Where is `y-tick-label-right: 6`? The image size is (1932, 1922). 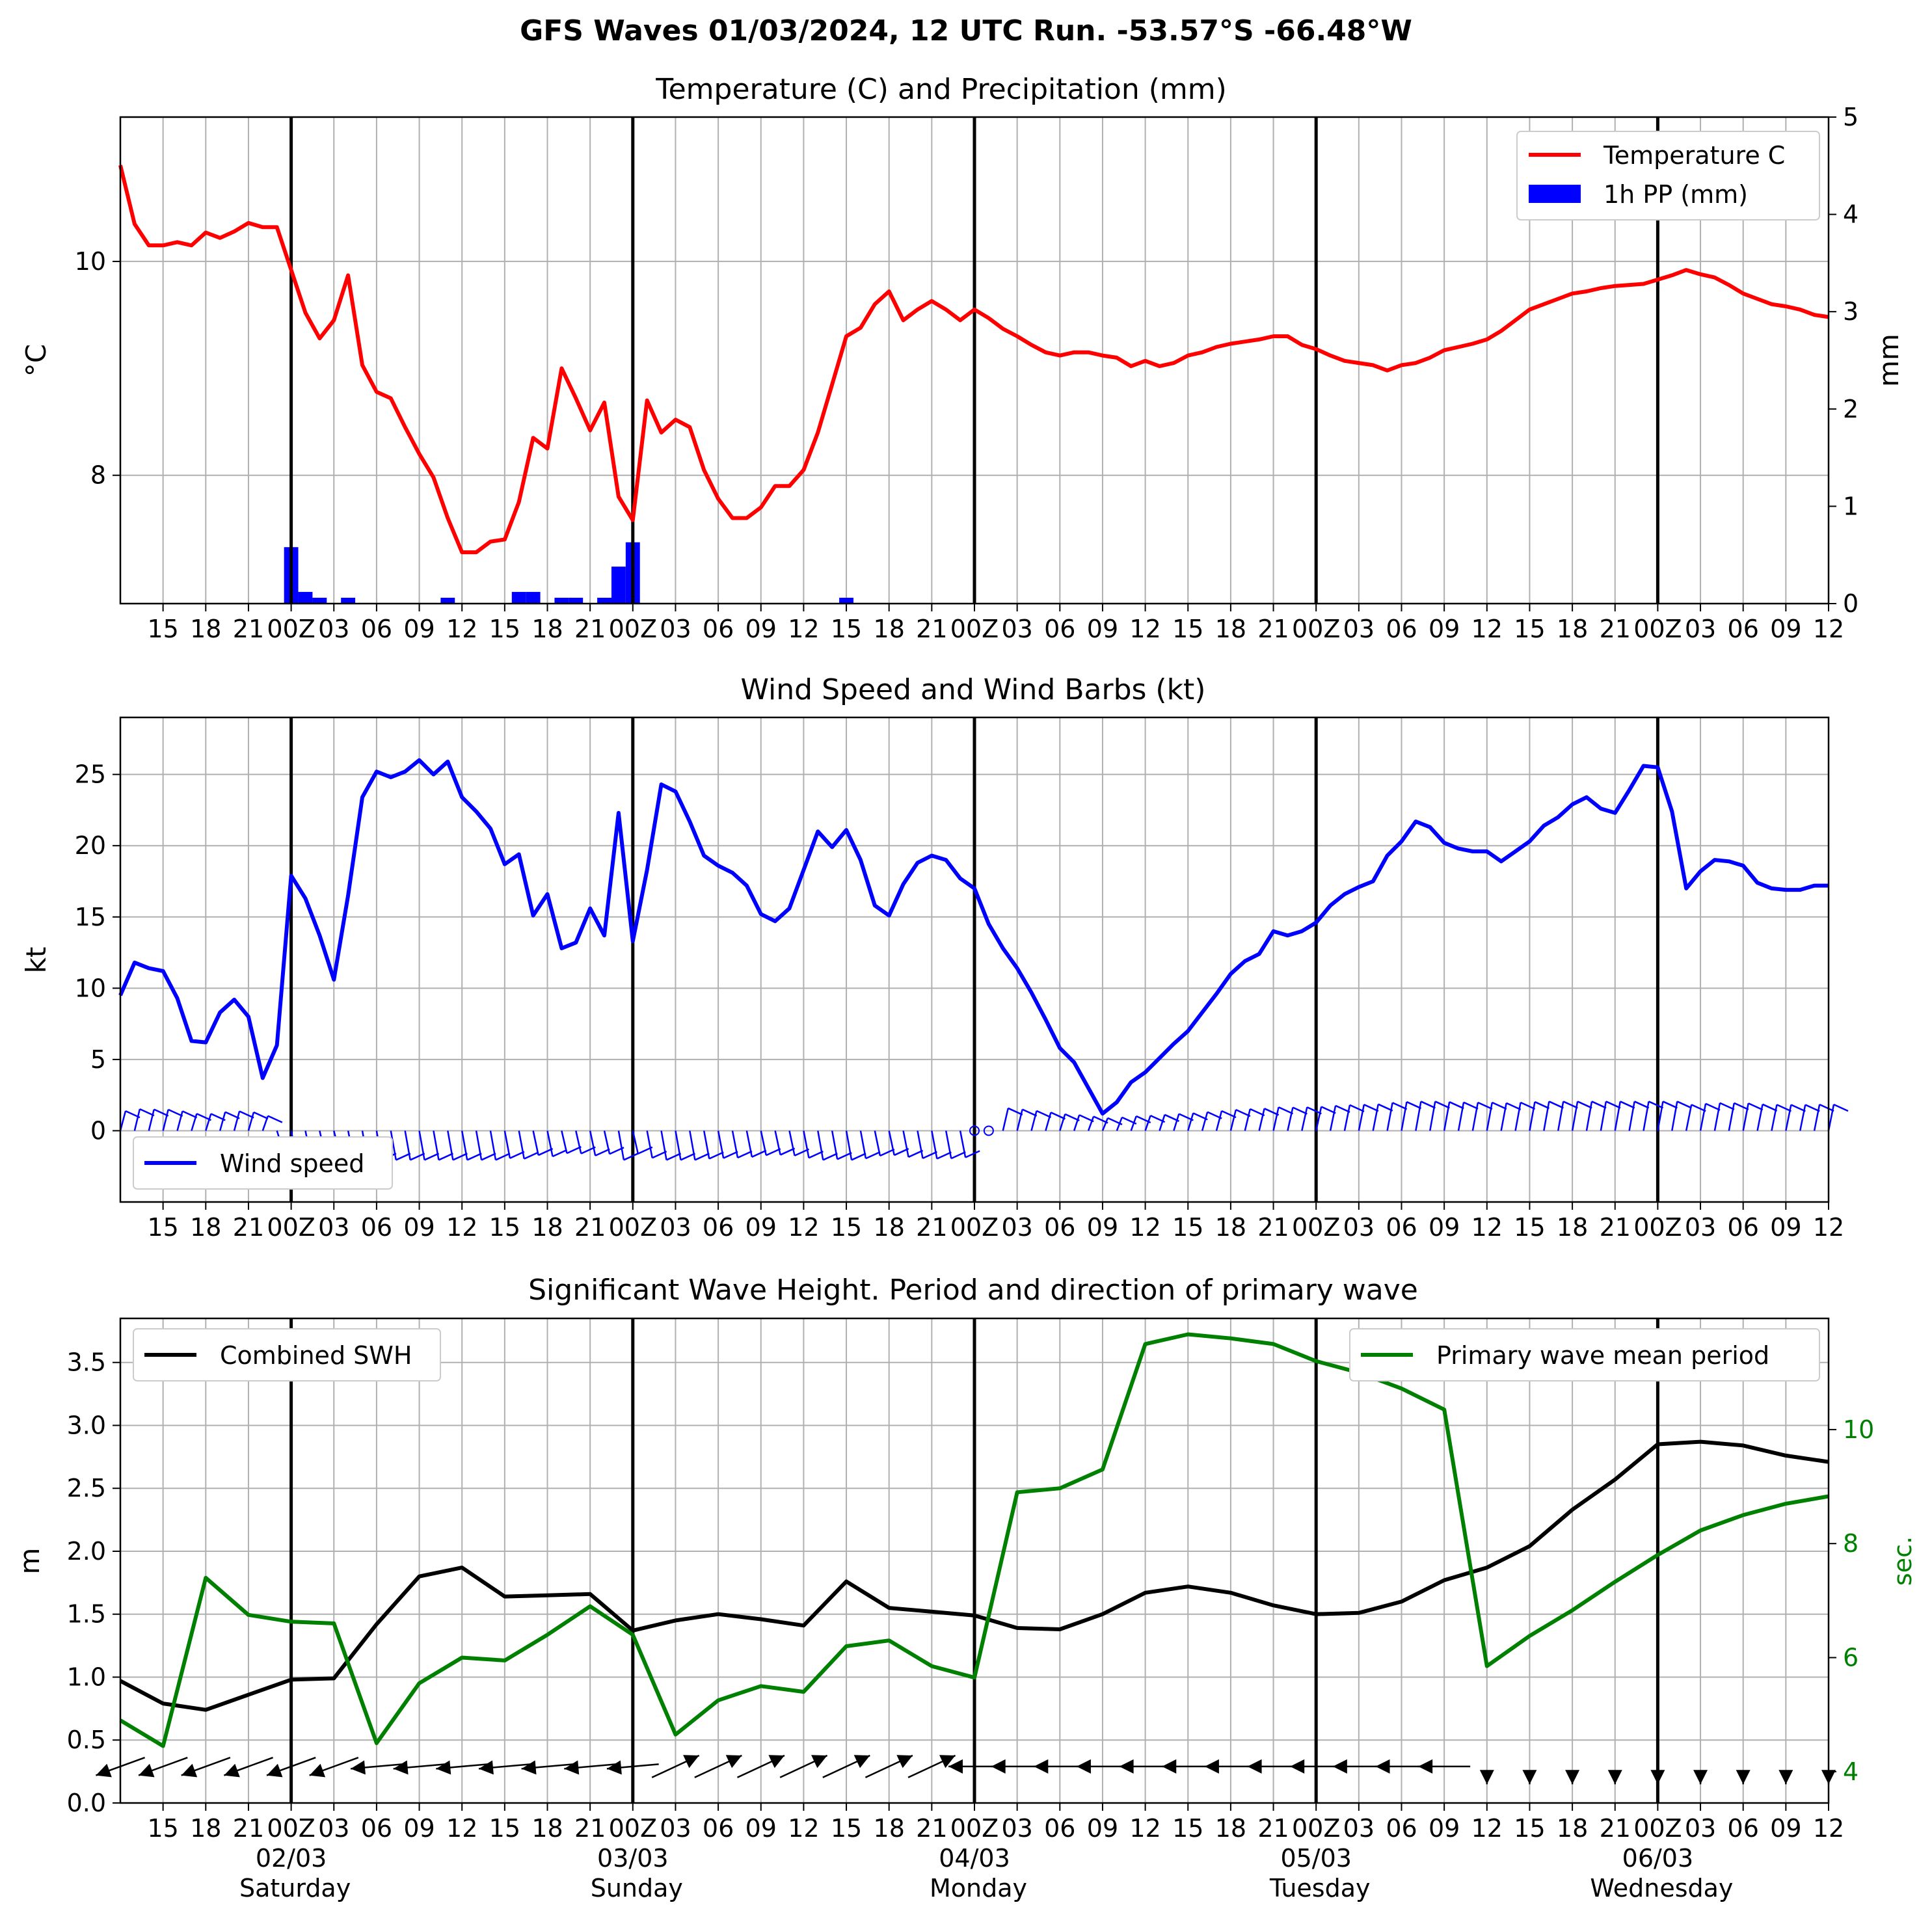 y-tick-label-right: 6 is located at coordinates (1850, 1658).